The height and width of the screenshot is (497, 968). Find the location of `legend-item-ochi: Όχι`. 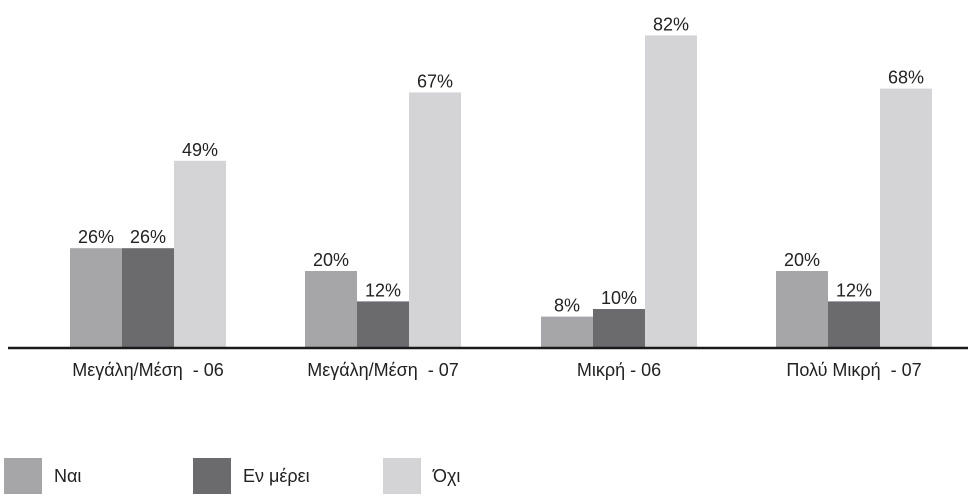

legend-item-ochi: Όχι is located at coordinates (421, 476).